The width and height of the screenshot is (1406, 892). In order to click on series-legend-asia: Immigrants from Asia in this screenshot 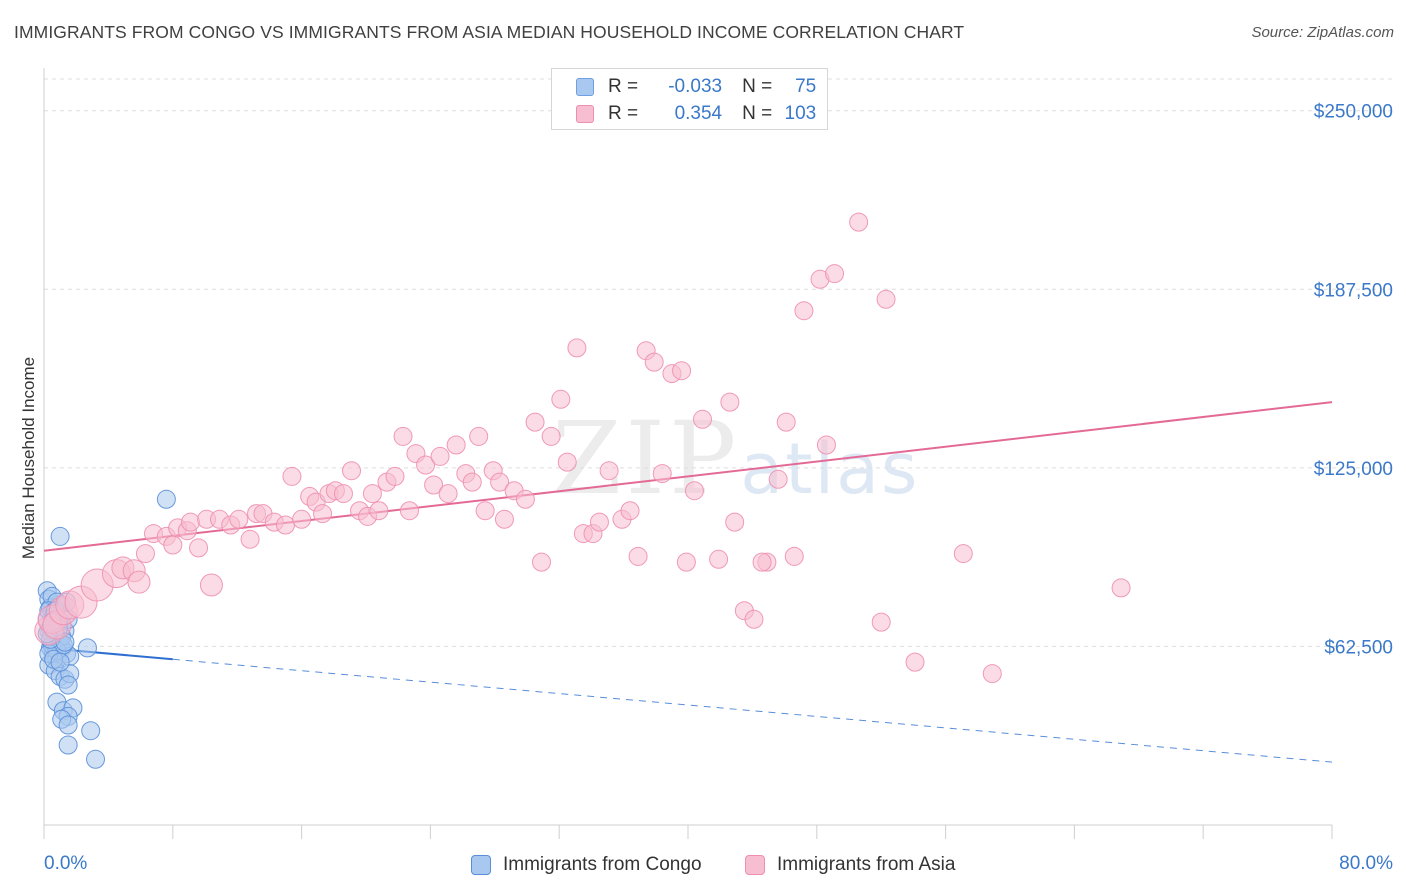, I will do `click(850, 865)`.